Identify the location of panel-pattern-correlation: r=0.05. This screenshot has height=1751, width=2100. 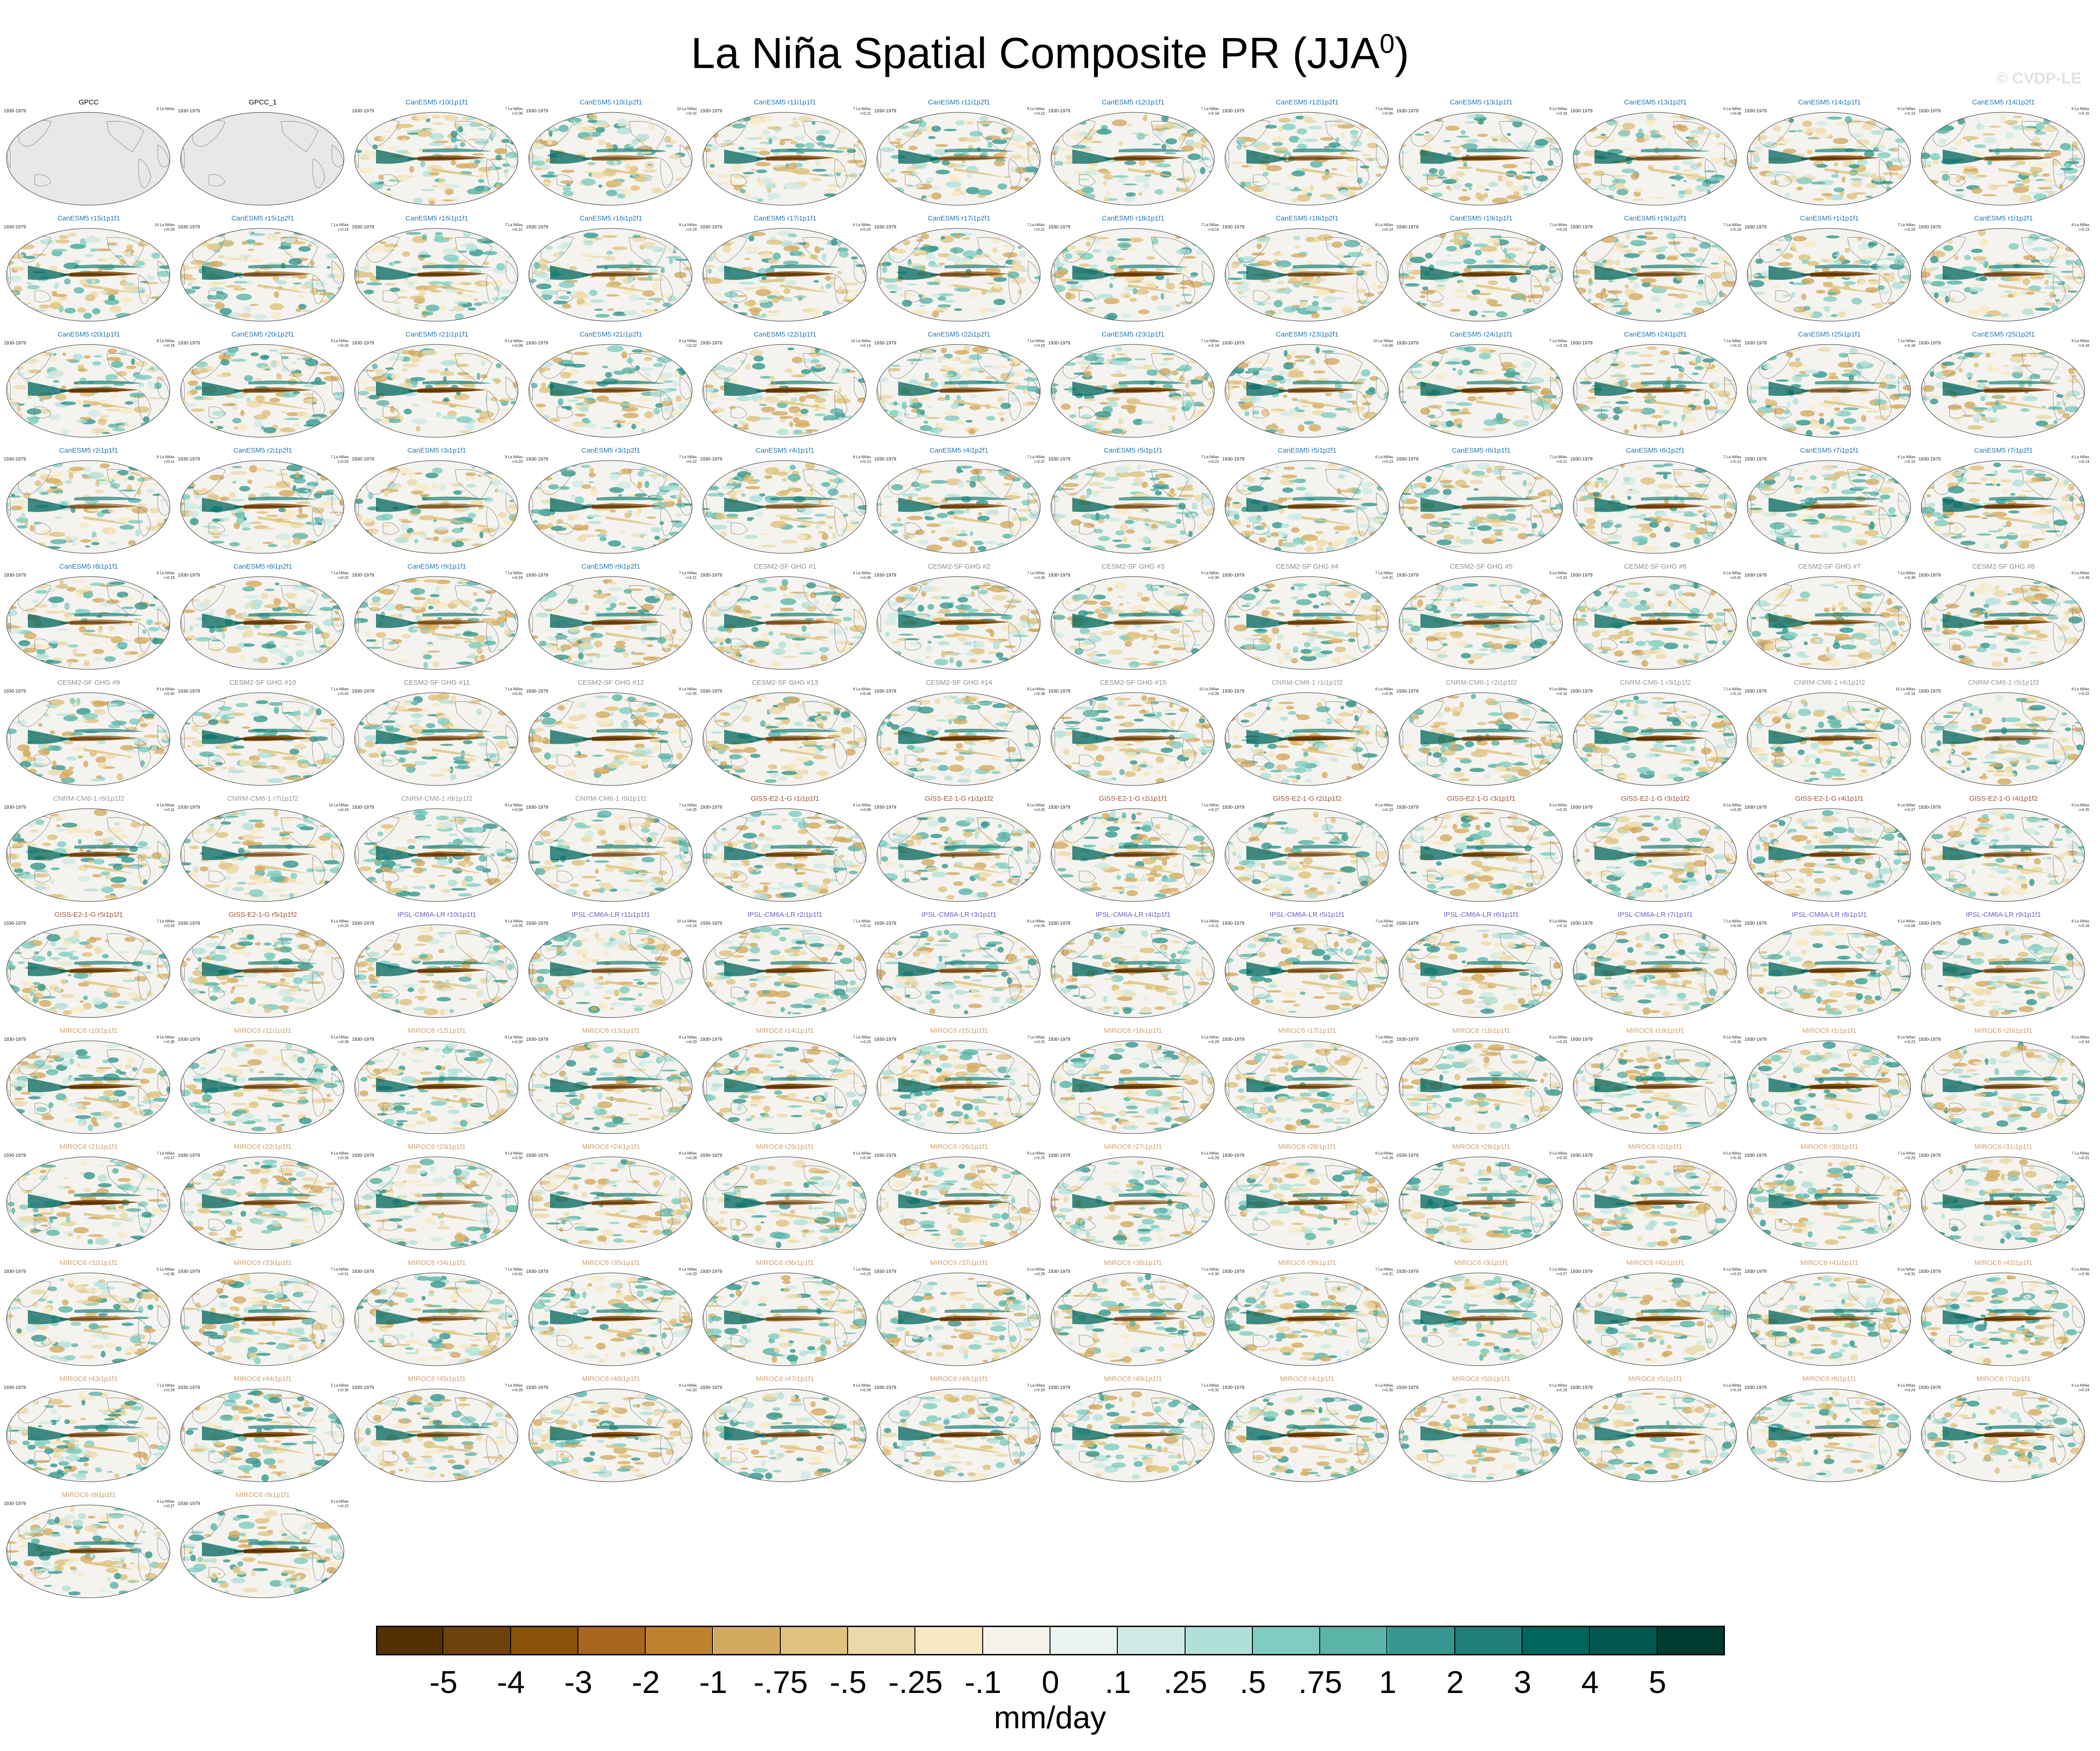
(1384, 113).